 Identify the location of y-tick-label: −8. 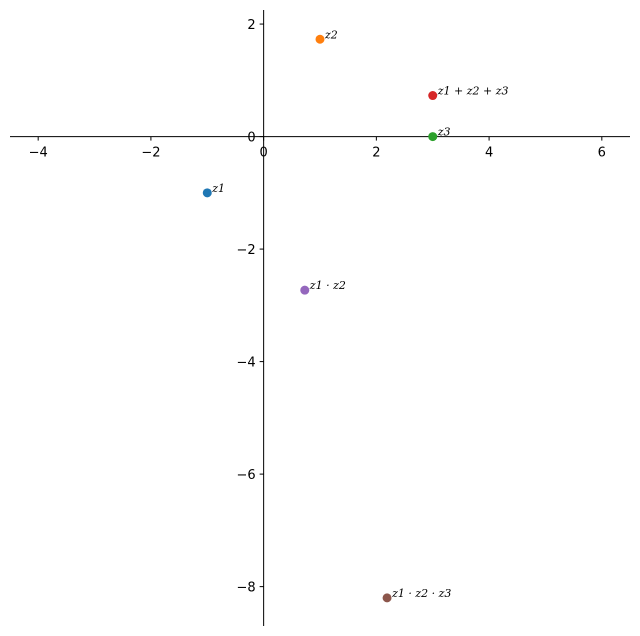
(245, 588).